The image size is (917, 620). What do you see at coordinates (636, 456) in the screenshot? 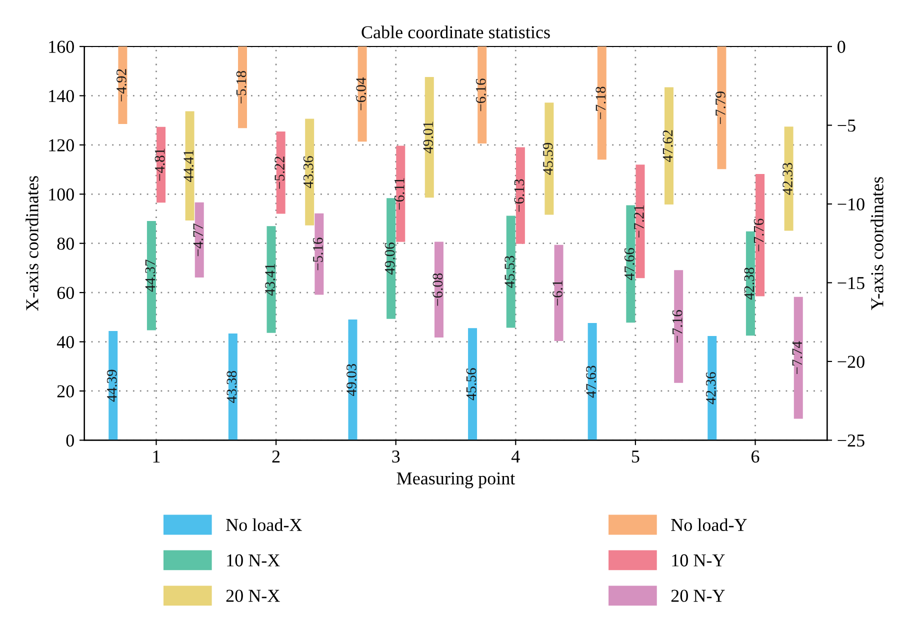
I see `x-tick-label: 5` at bounding box center [636, 456].